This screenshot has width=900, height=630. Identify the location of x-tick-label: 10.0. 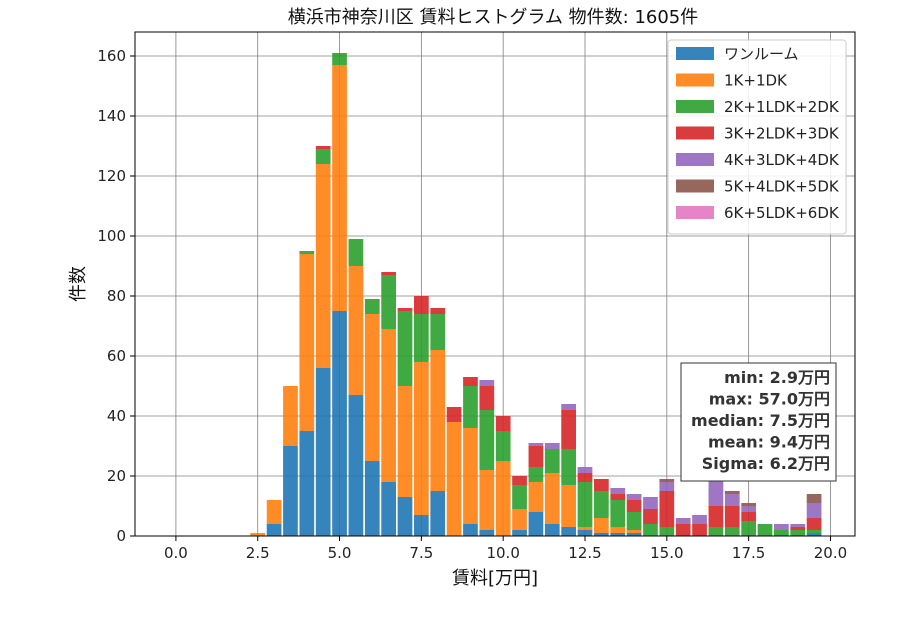
(502, 553).